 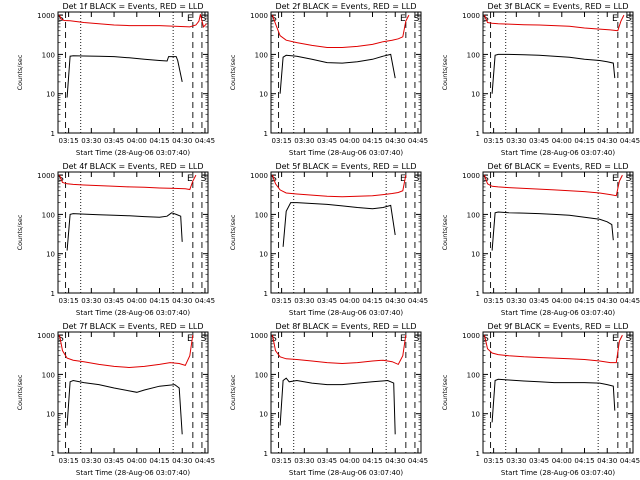 I want to click on chart-title: Det 4f BLACK = Events, RED = LLD, so click(x=132, y=166).